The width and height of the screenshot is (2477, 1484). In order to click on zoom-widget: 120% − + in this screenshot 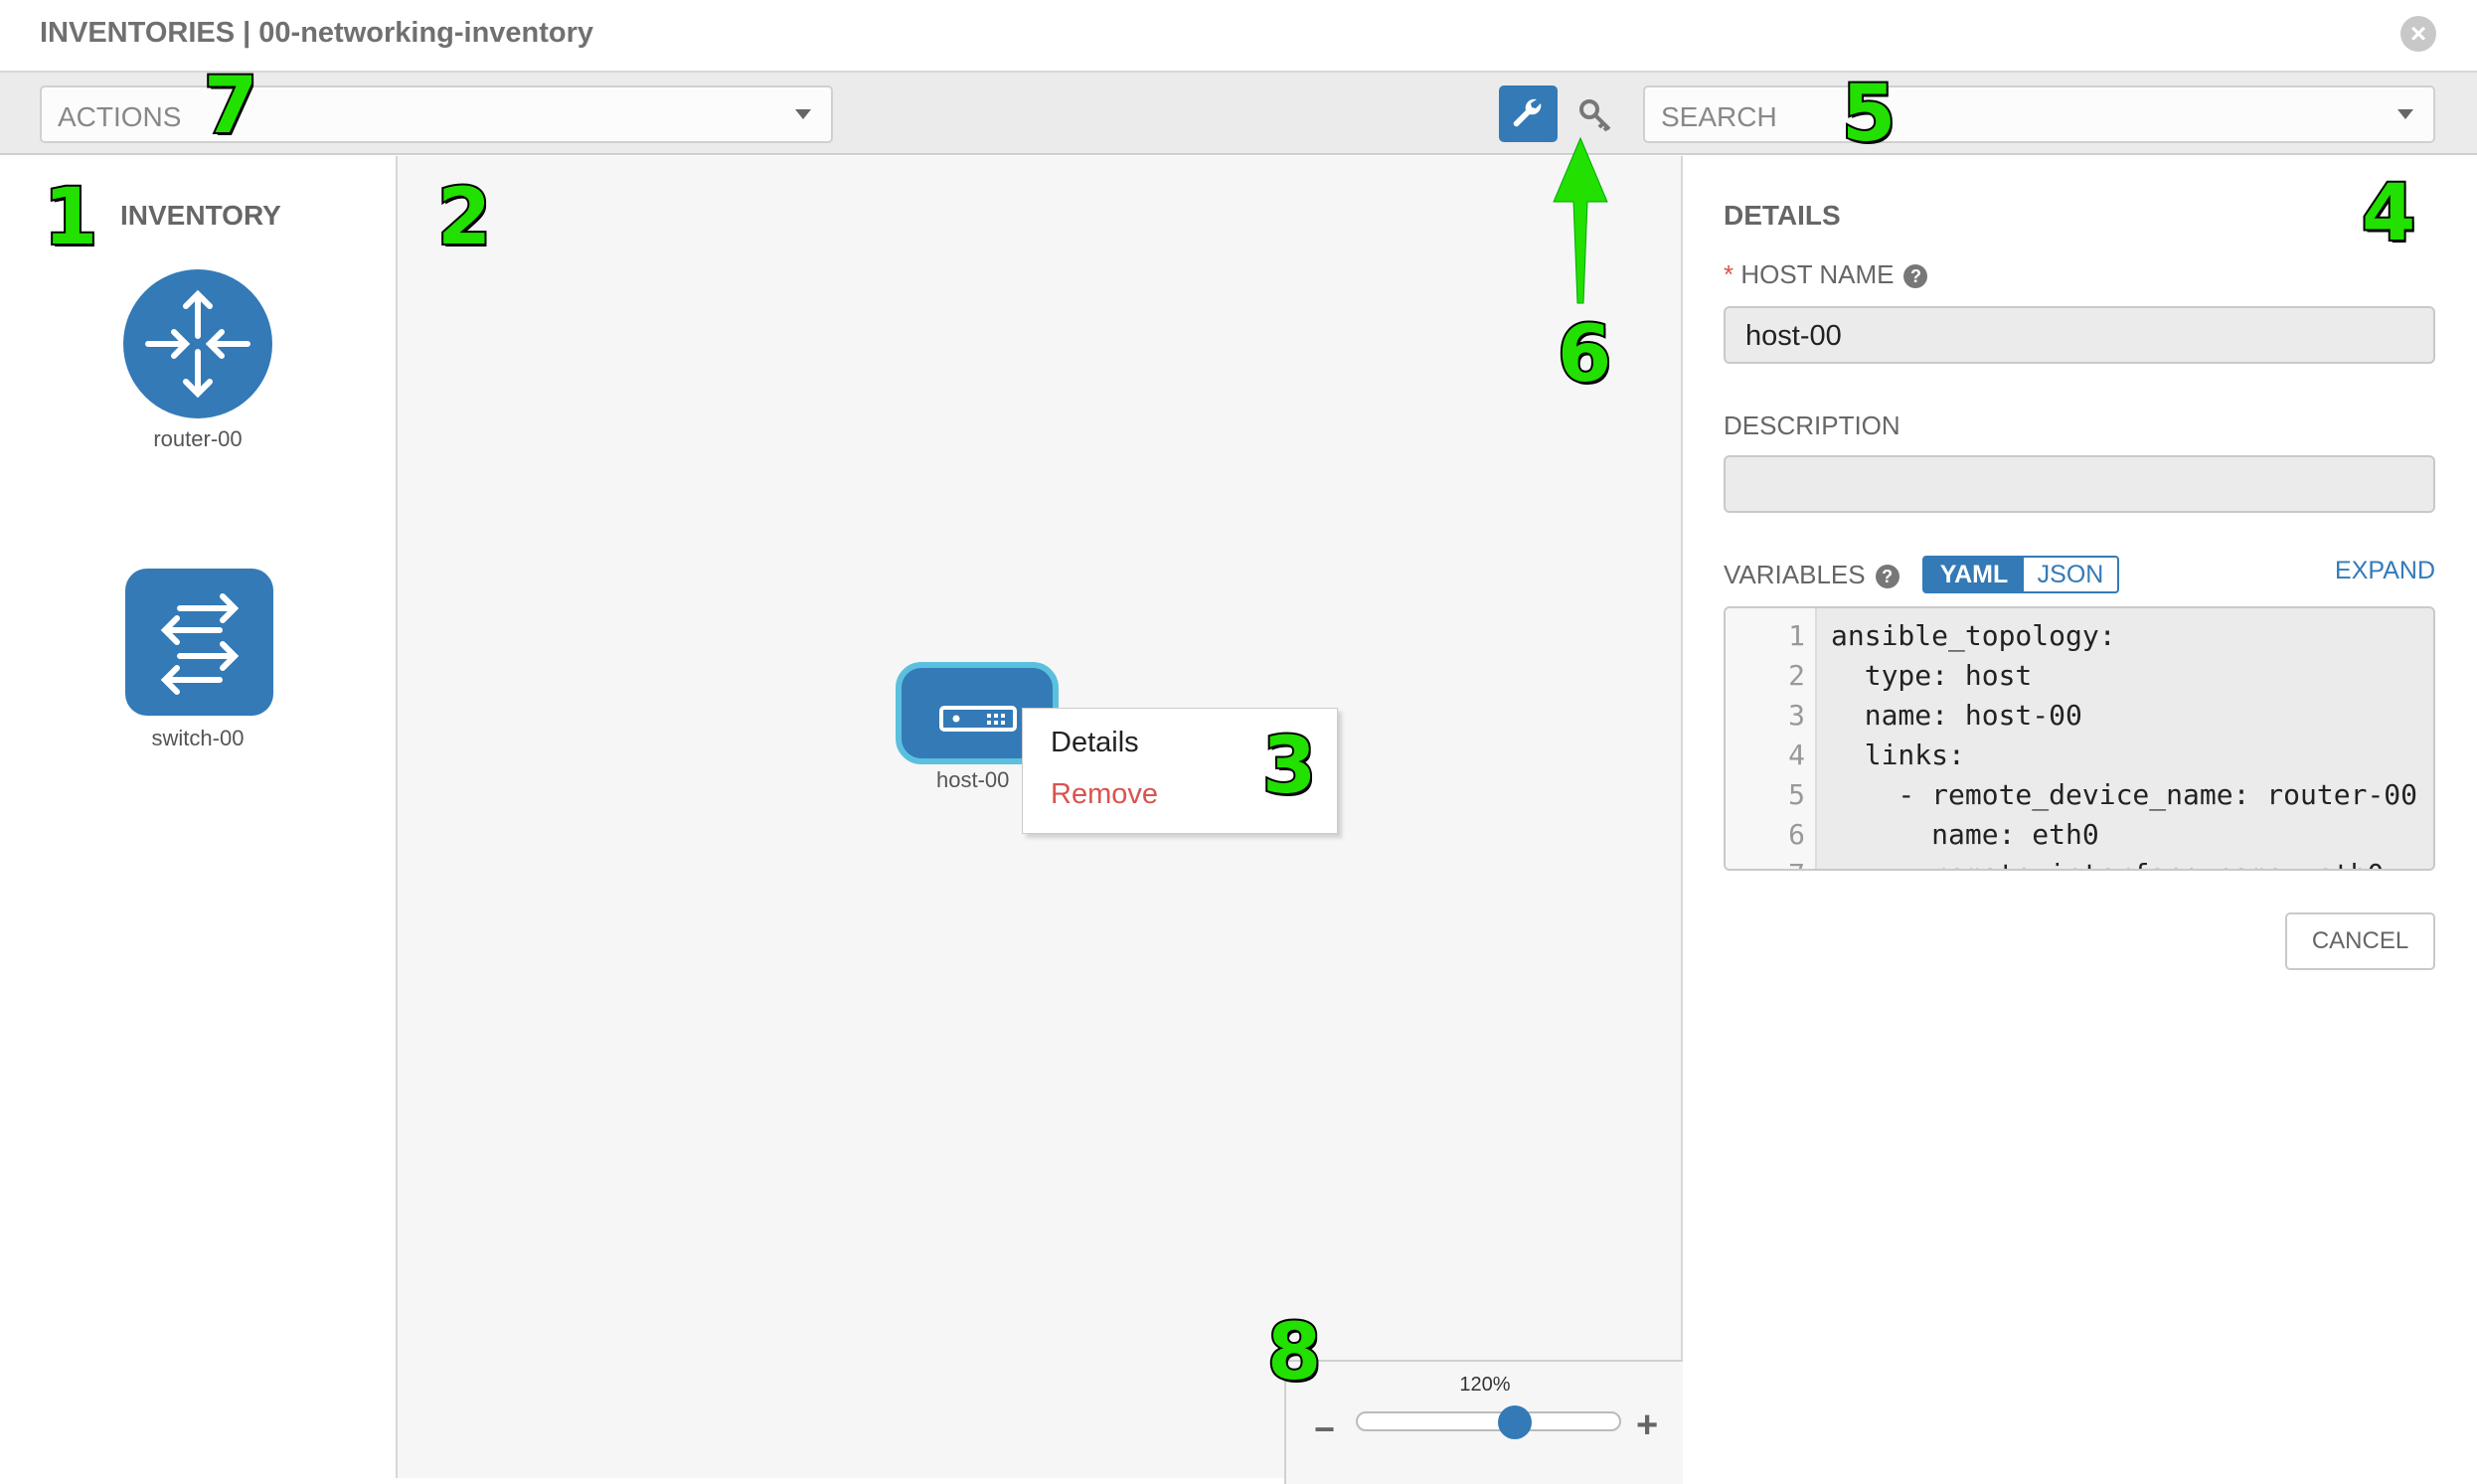, I will do `click(1483, 1422)`.